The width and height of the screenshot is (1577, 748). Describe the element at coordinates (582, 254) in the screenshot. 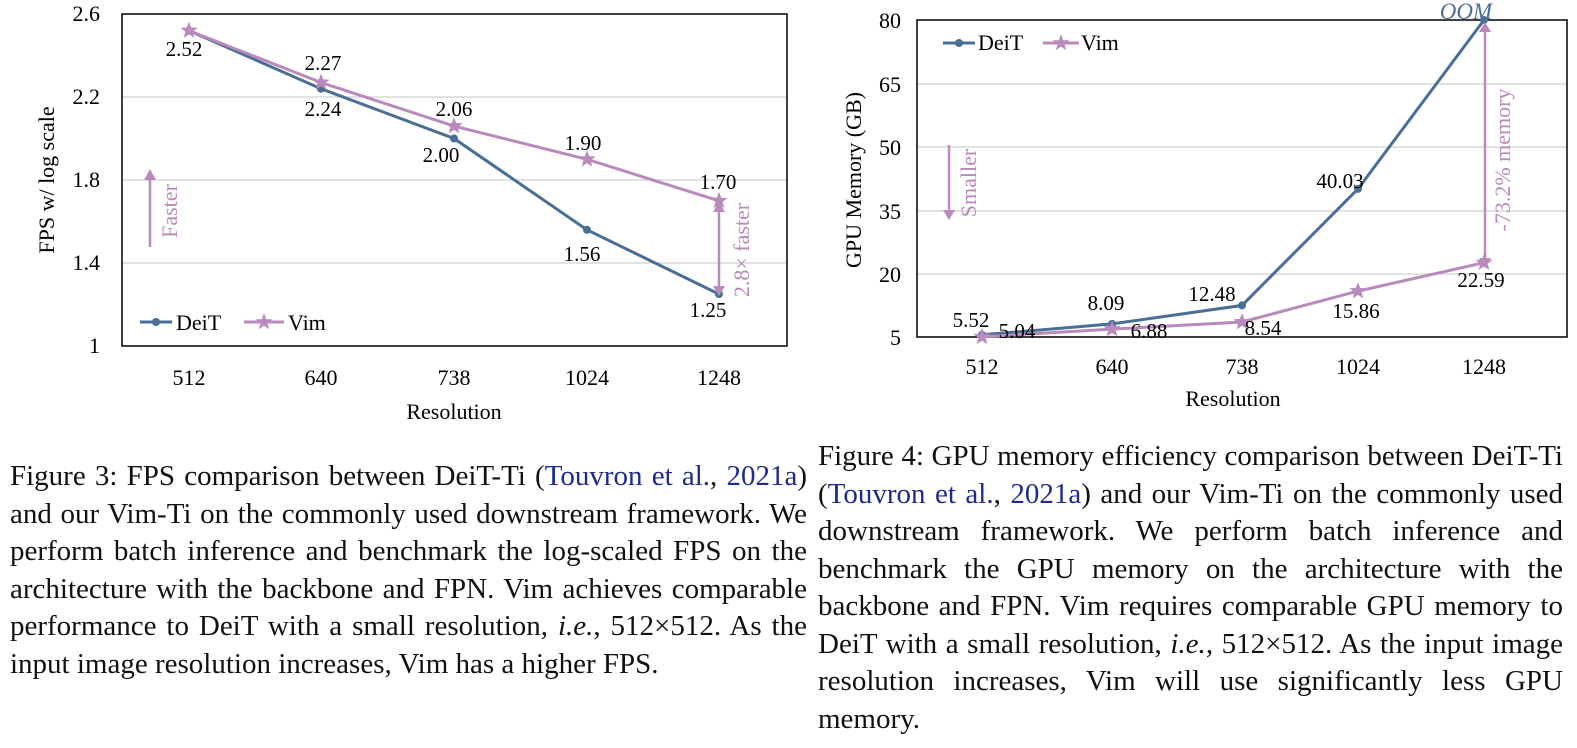

I see `deit-value-label: 1.56` at that location.